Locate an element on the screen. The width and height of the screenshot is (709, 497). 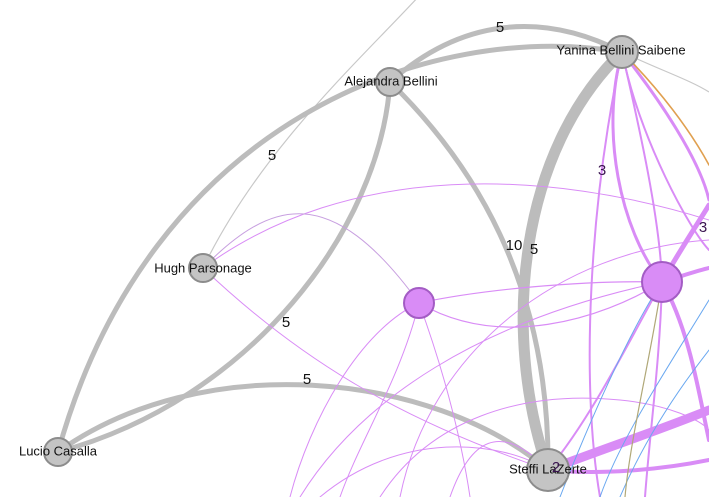
label-hugh: Hugh Parsonage is located at coordinates (203, 267).